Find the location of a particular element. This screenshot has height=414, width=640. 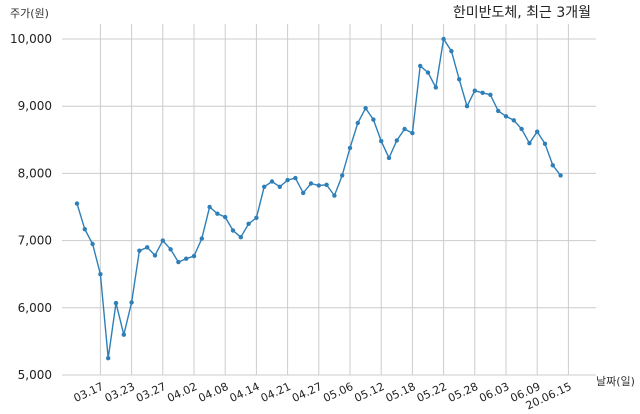

y-tick-label: 5,000 is located at coordinates (35, 375).